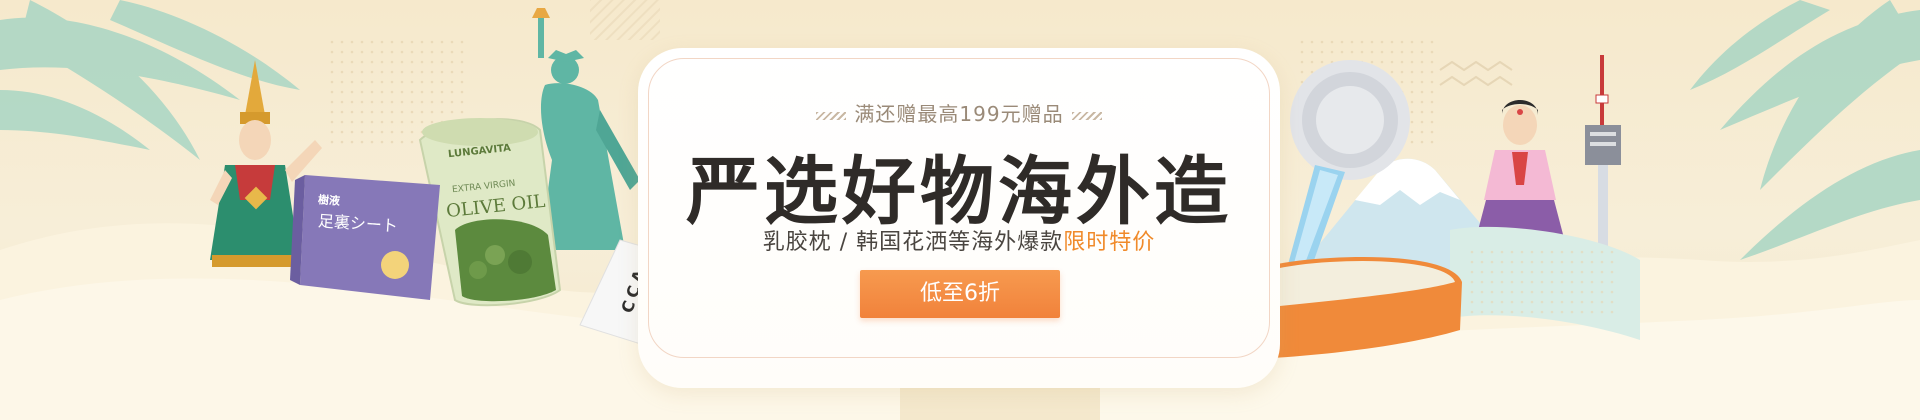  Describe the element at coordinates (1603, 152) in the screenshot. I see `seoul-tower-illustration` at that location.